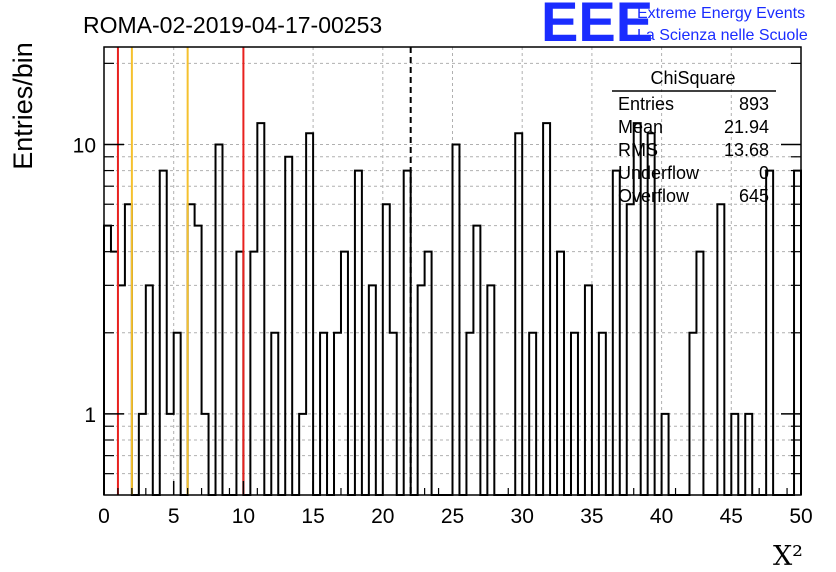 This screenshot has width=836, height=572. Describe the element at coordinates (692, 78) in the screenshot. I see `stats-title: ChiSquare` at that location.